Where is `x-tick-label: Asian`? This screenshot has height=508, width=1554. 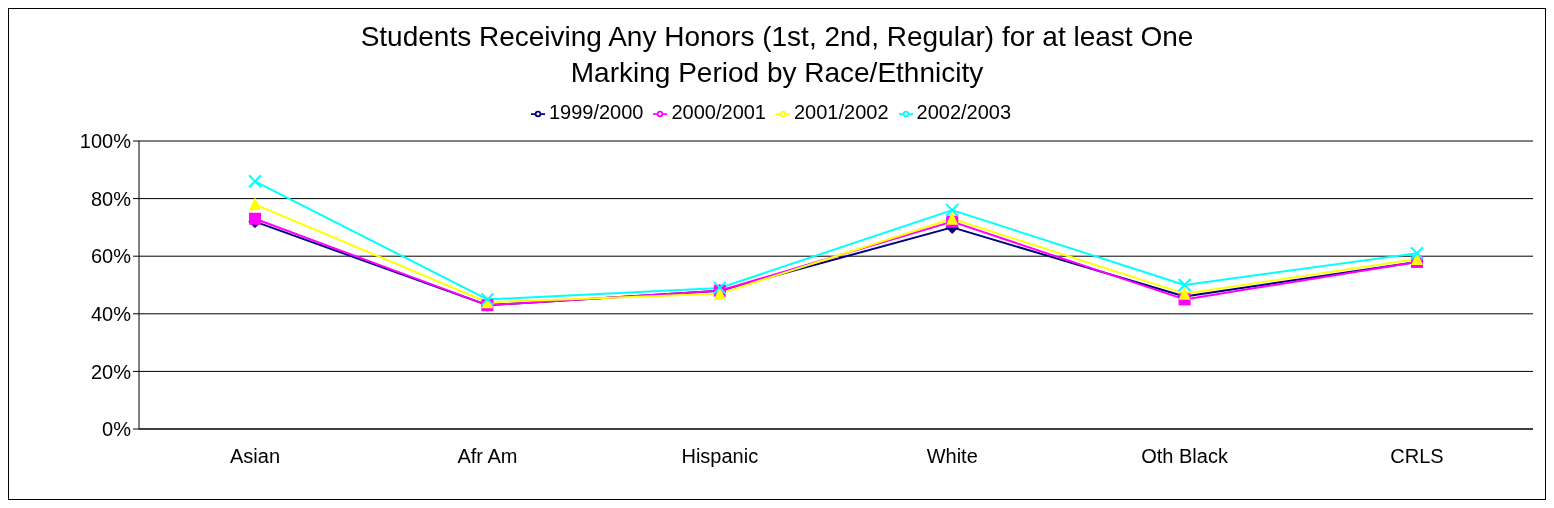
x-tick-label: Asian is located at coordinates (255, 456).